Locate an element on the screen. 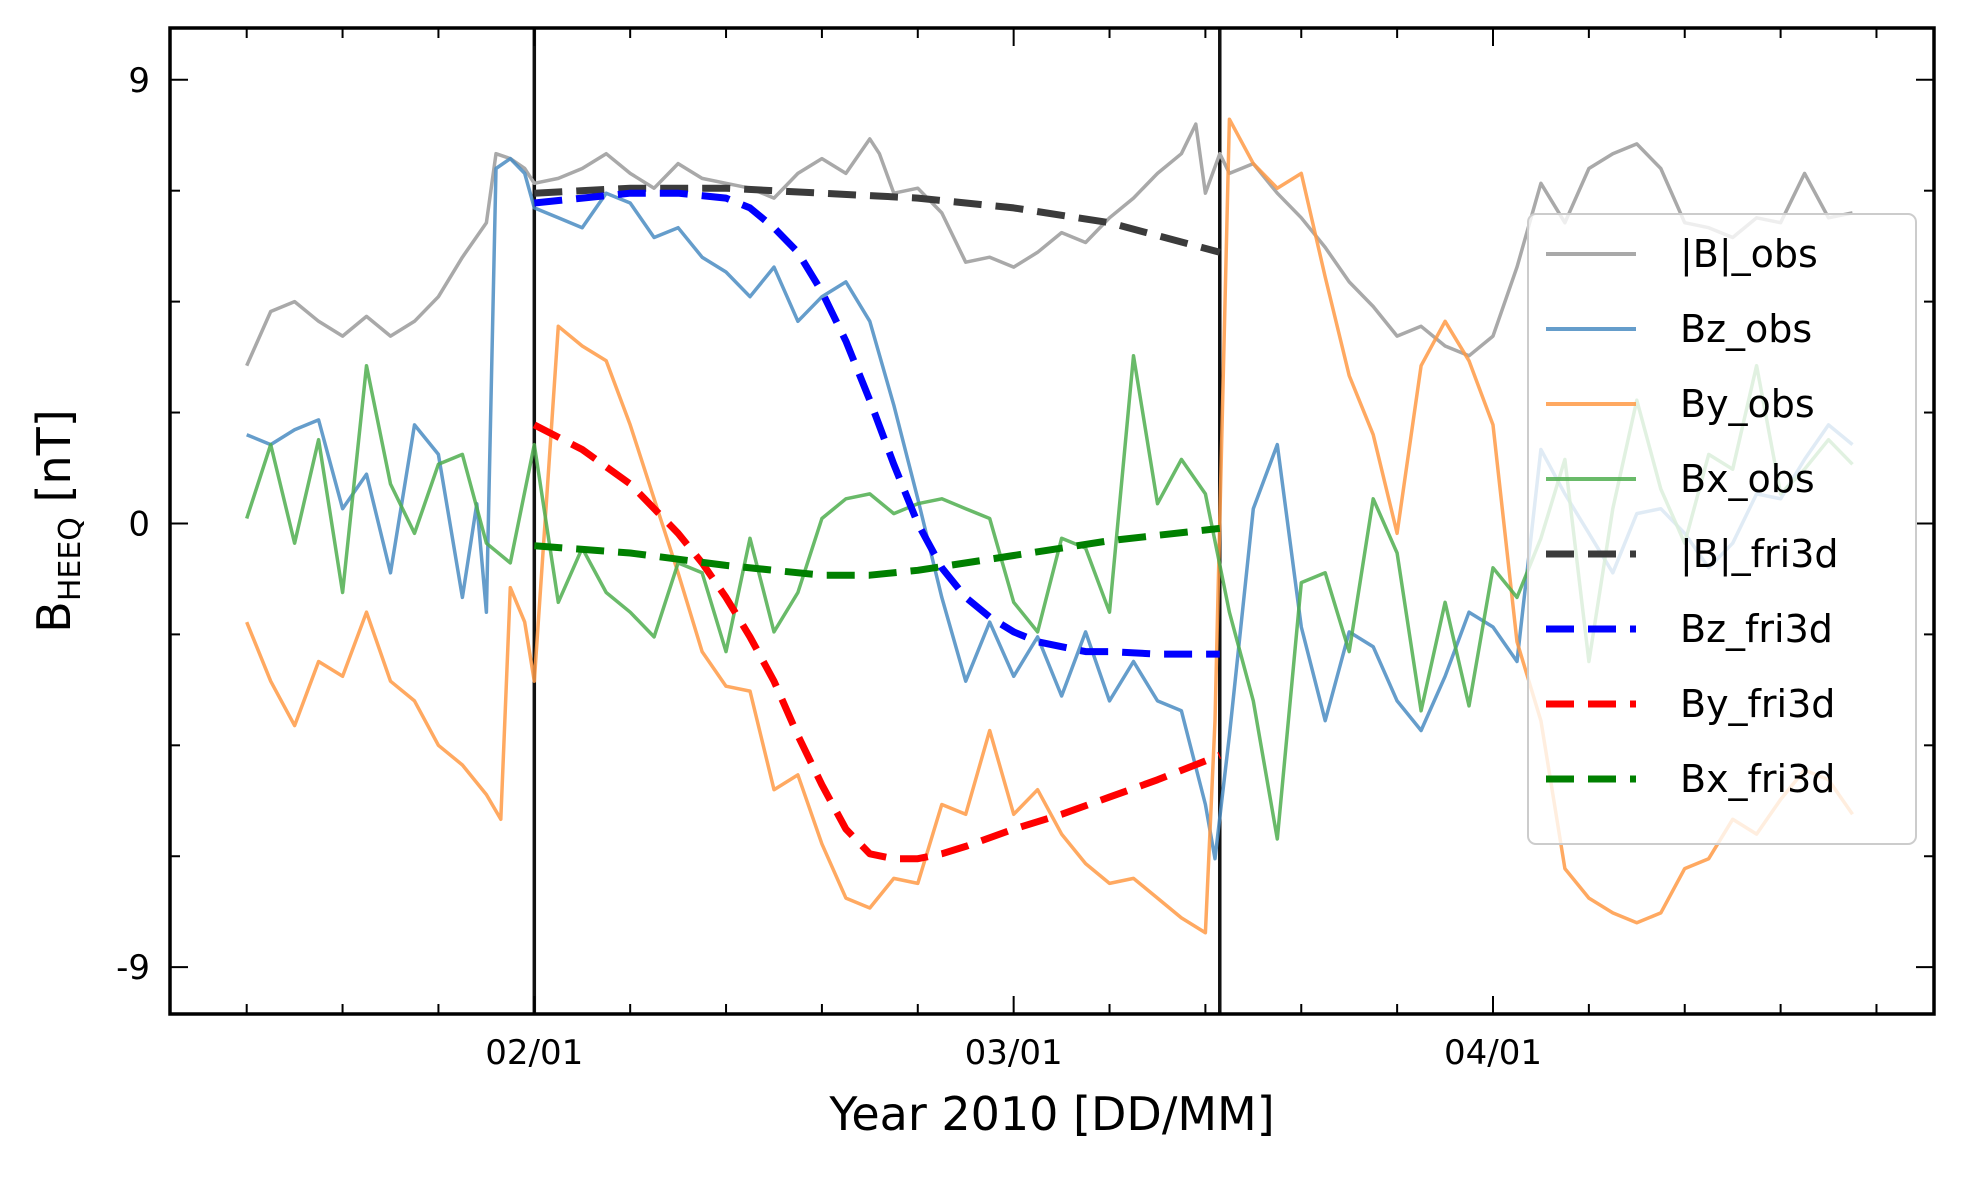 The height and width of the screenshot is (1181, 1964). x-tick-label: 03/01 is located at coordinates (1014, 1053).